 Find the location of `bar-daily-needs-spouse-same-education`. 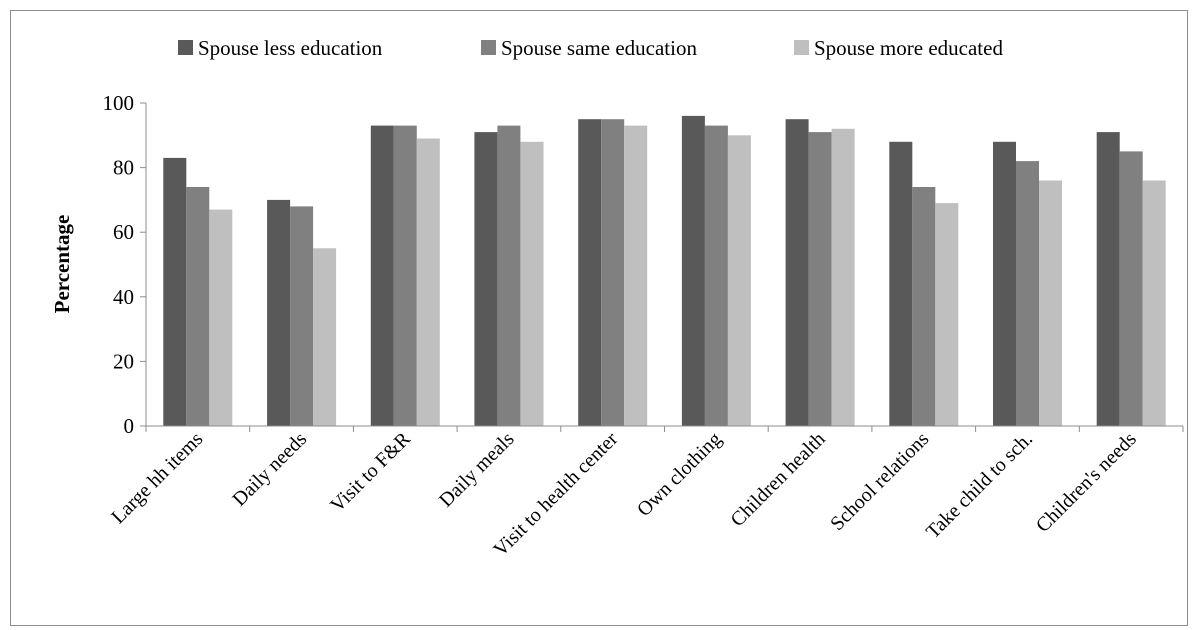

bar-daily-needs-spouse-same-education is located at coordinates (302, 316).